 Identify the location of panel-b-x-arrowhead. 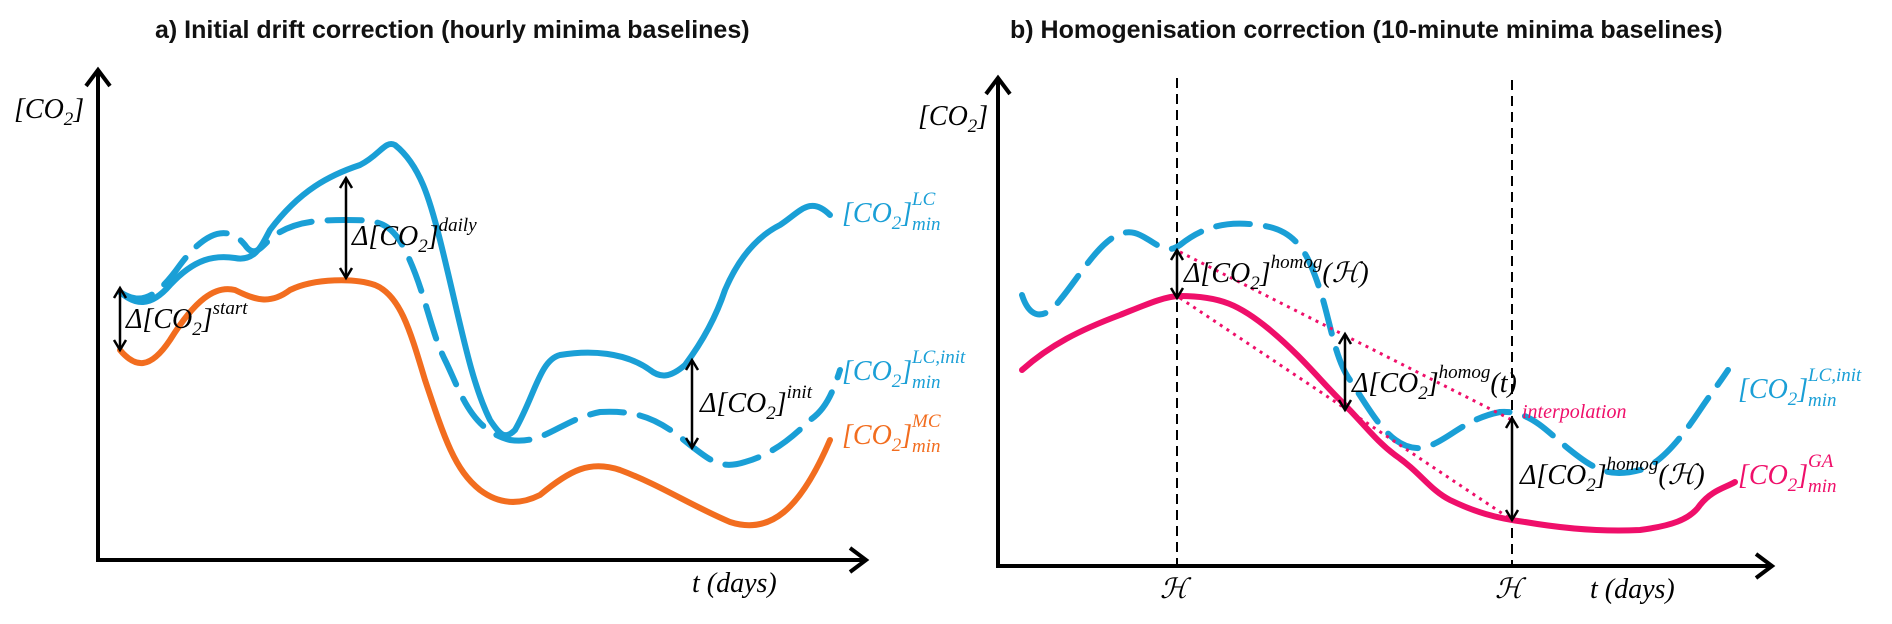
(1765, 566).